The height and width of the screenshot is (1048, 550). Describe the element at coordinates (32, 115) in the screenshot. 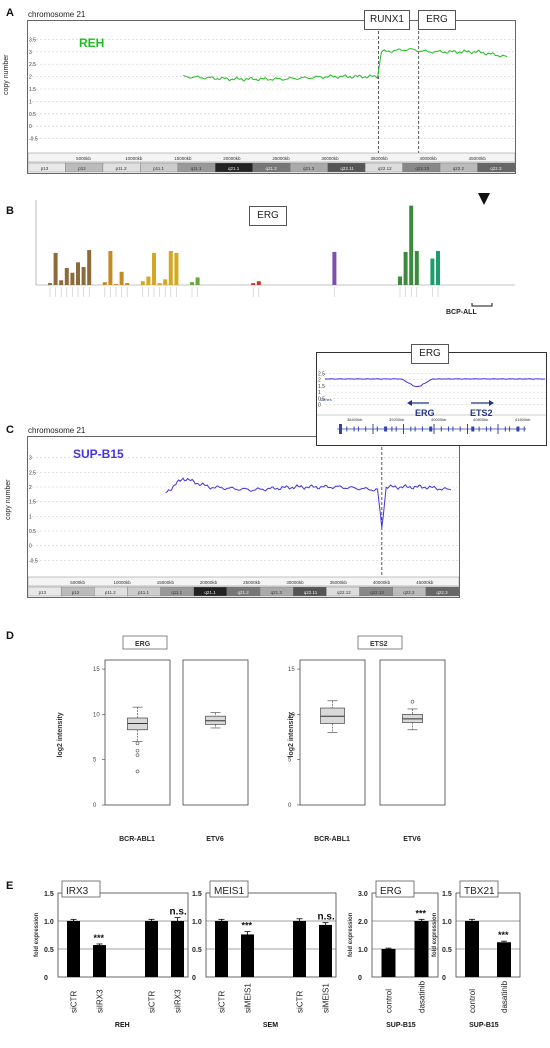

I see `y-tick-label: 0.5` at that location.